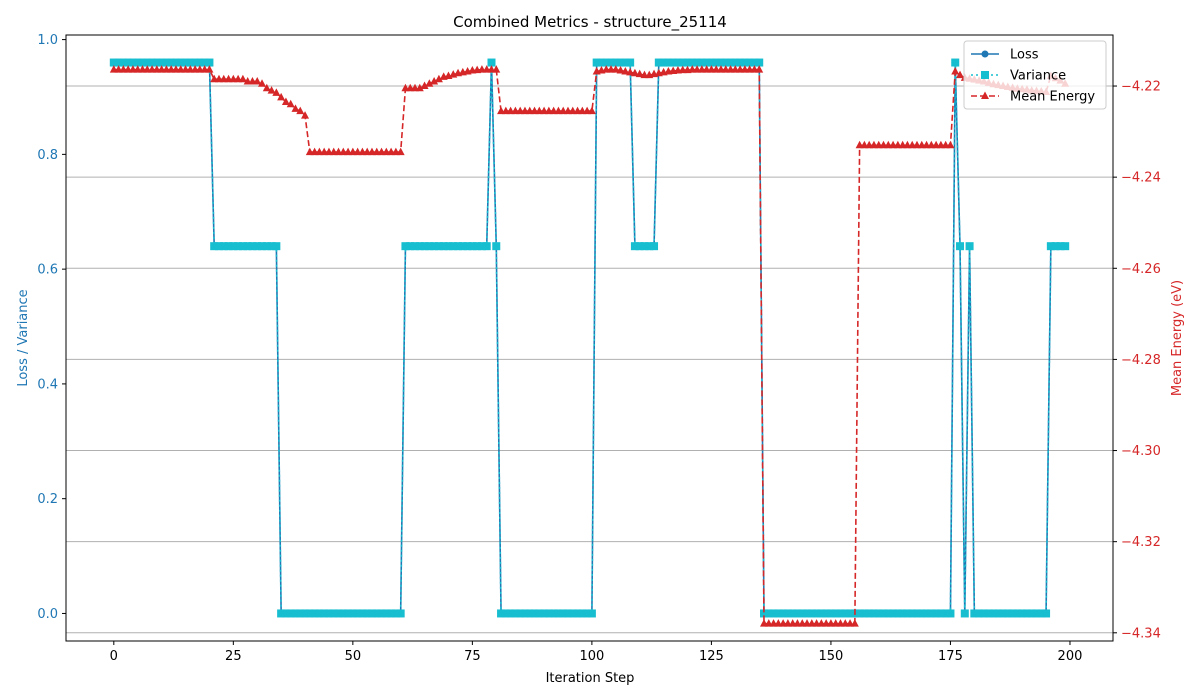 This screenshot has width=1200, height=700. What do you see at coordinates (353, 656) in the screenshot?
I see `x-tick-label: 50` at bounding box center [353, 656].